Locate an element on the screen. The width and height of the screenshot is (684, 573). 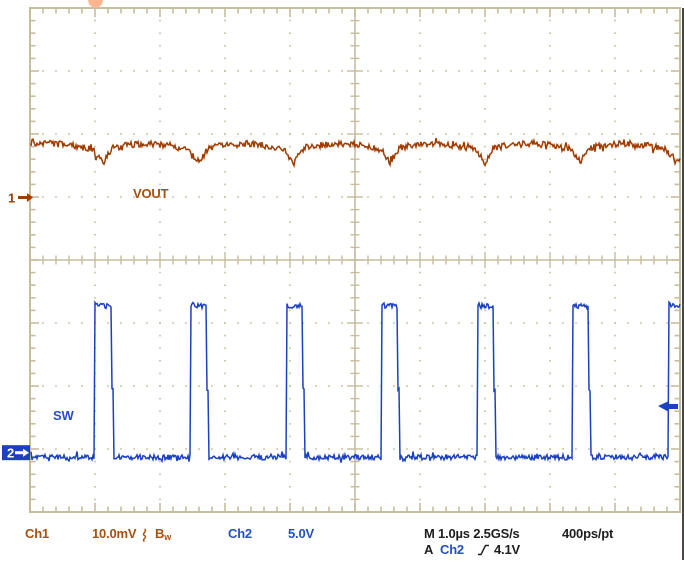
trigger-prefix: A is located at coordinates (429, 549).